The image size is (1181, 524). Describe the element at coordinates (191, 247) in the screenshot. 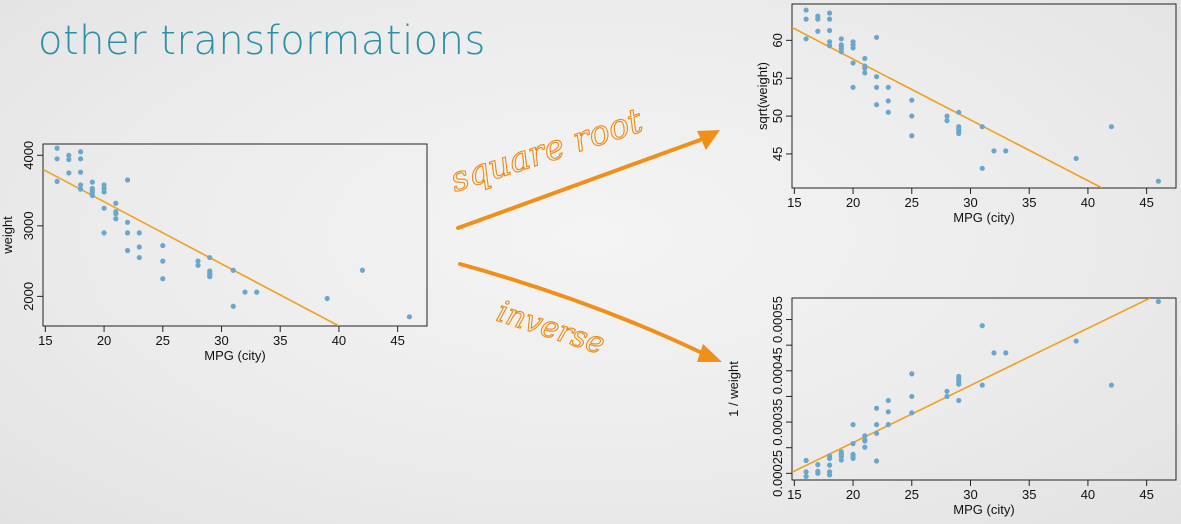

I see `fit-line` at that location.